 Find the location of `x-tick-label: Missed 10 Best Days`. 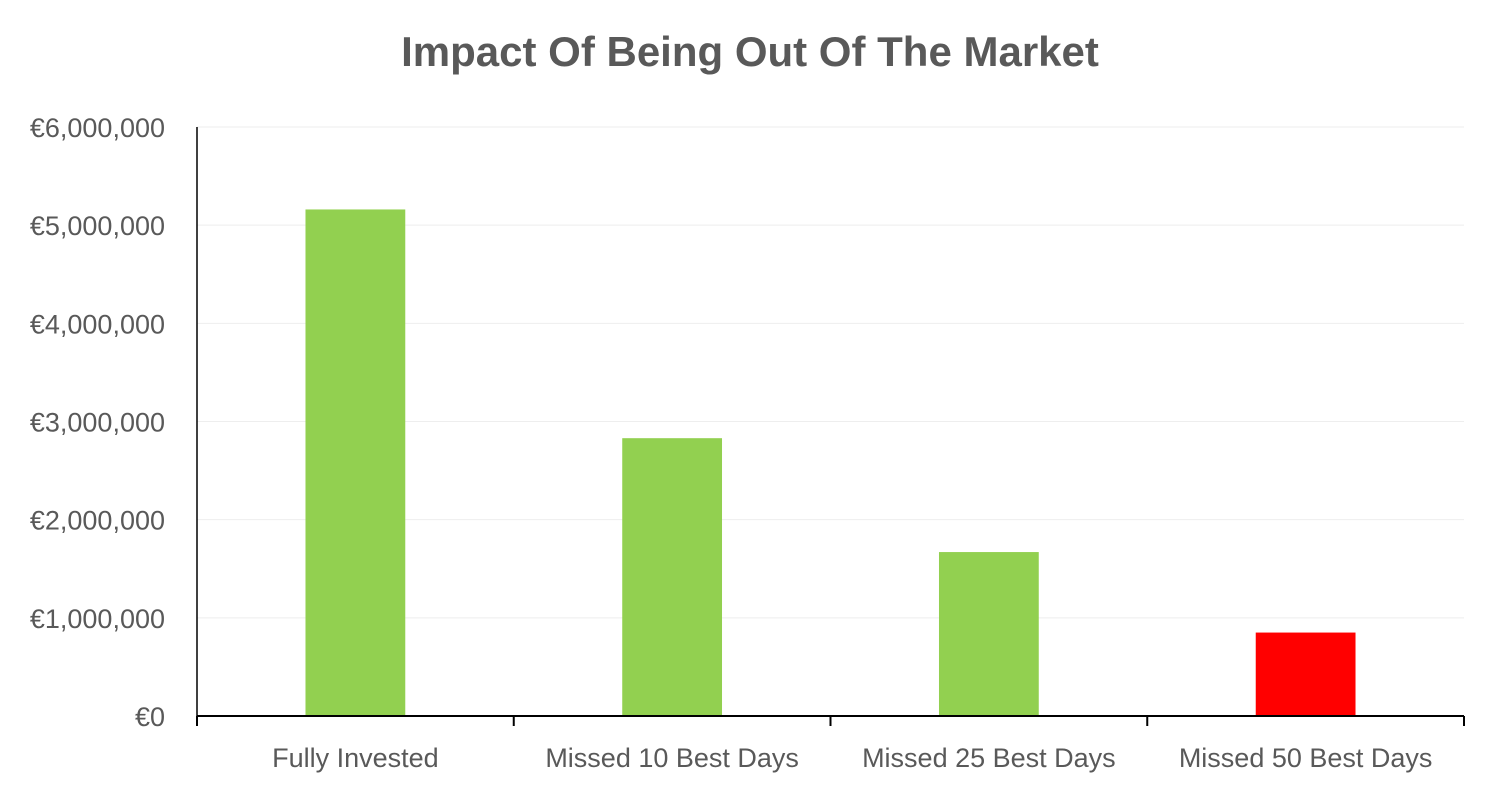

x-tick-label: Missed 10 Best Days is located at coordinates (672, 758).